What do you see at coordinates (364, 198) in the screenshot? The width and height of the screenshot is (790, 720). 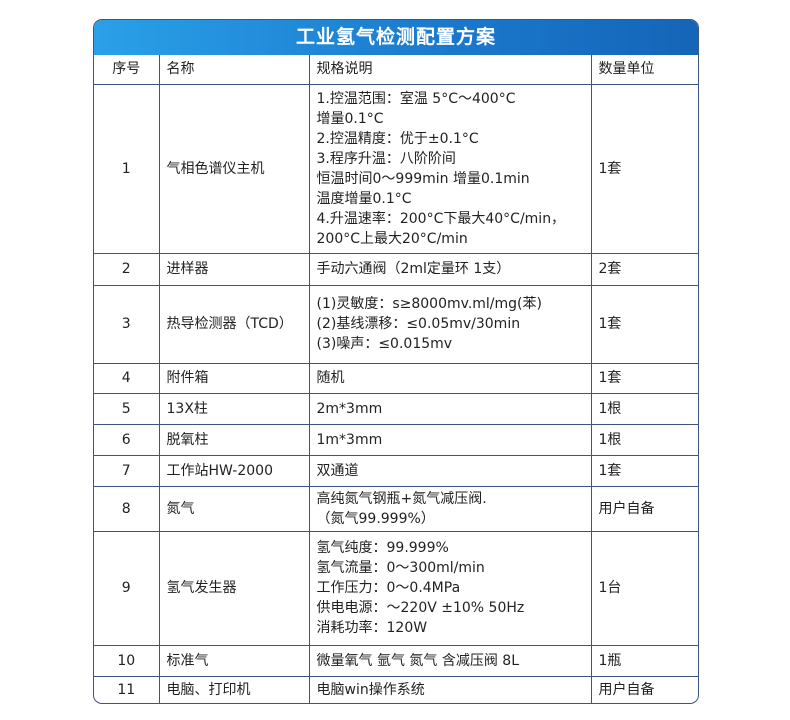 I see `spec-line: 温度增量0.1°C` at bounding box center [364, 198].